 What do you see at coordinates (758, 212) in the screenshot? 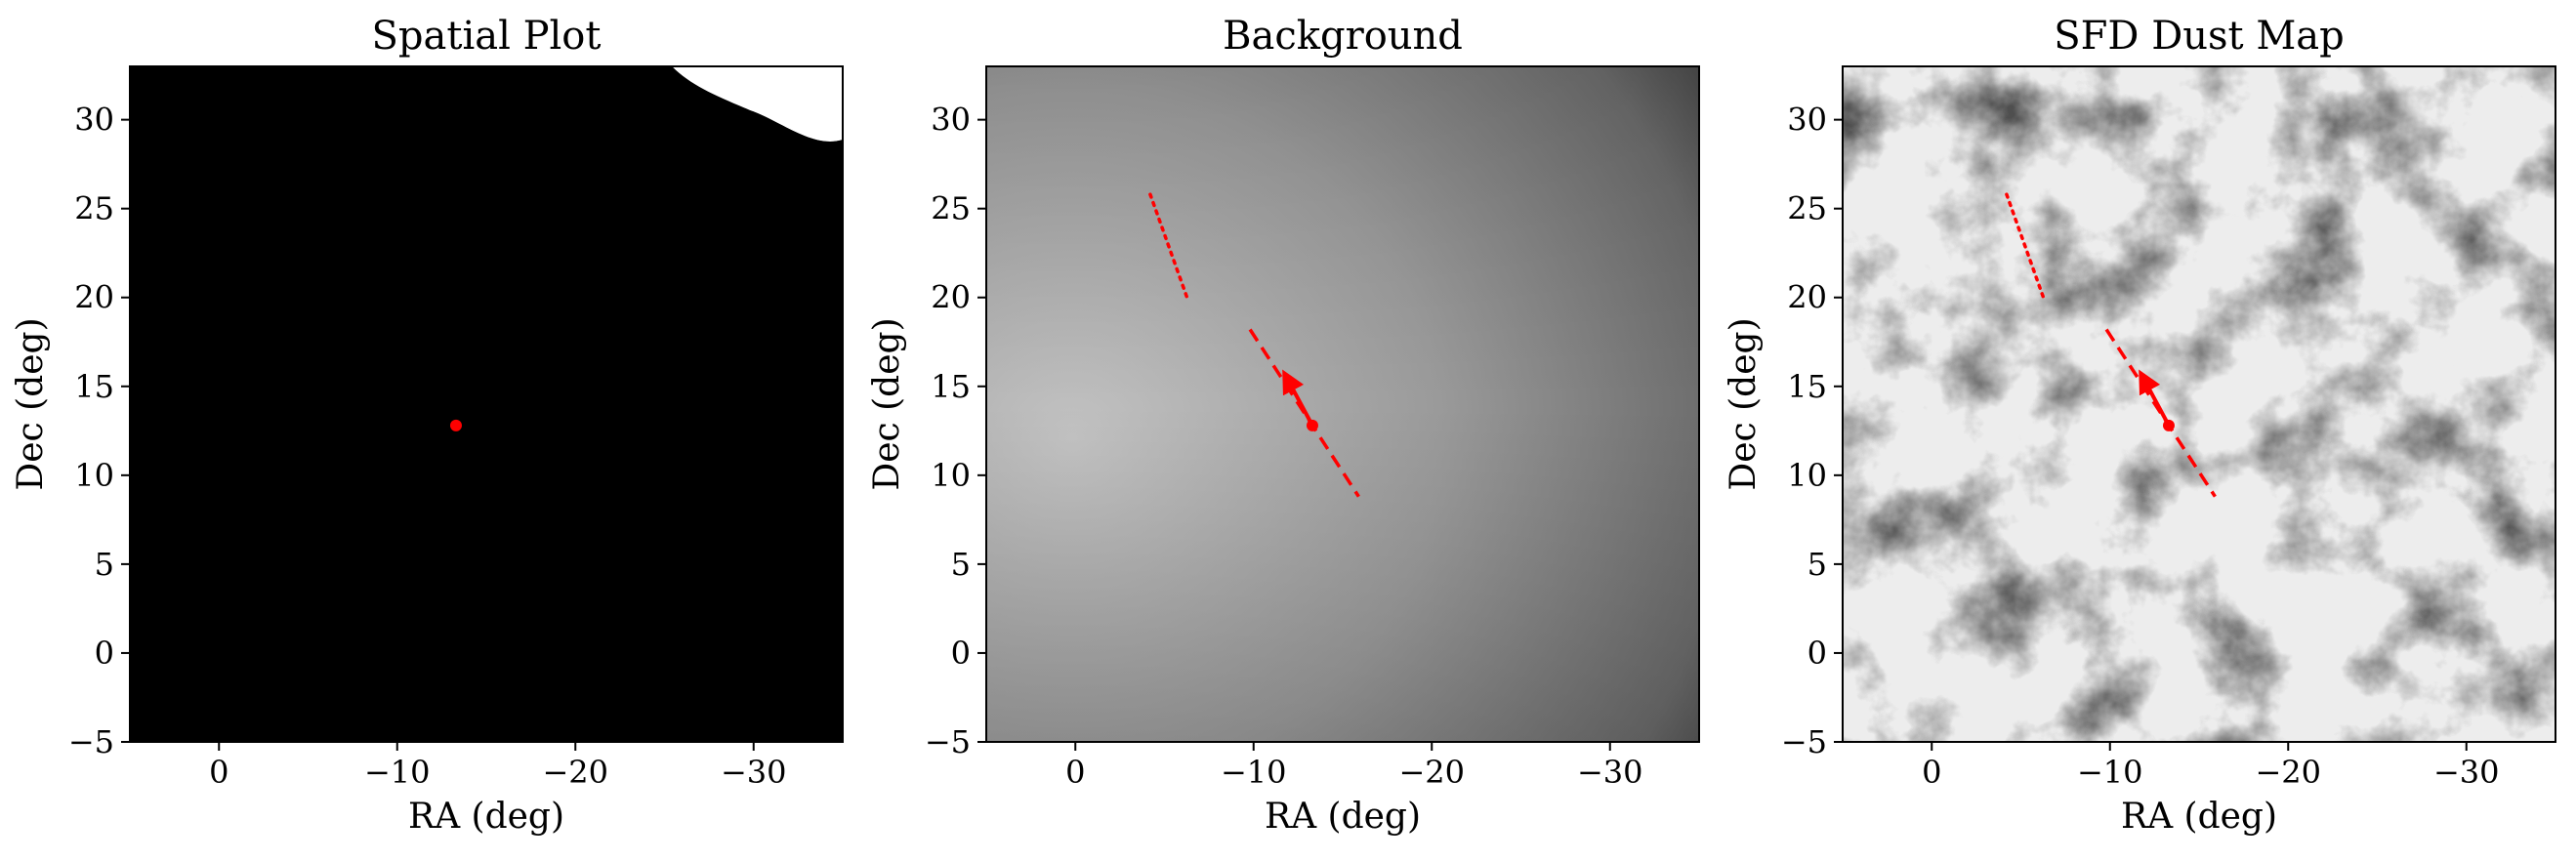
I see `dark-edge-region` at bounding box center [758, 212].